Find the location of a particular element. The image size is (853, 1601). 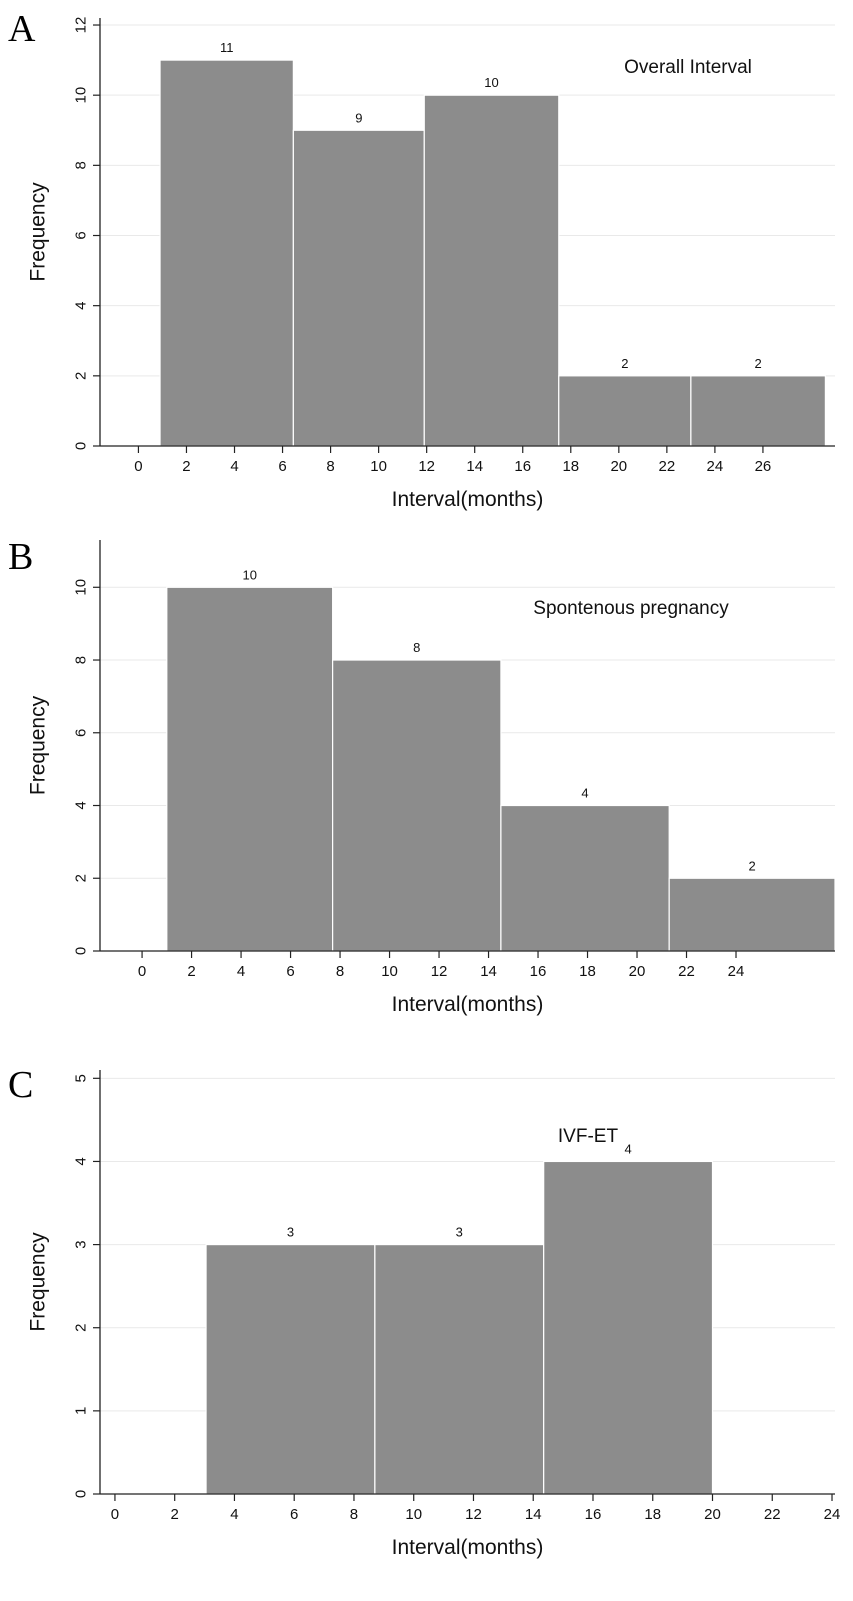

y-tick-label: 5 is located at coordinates (81, 1078).